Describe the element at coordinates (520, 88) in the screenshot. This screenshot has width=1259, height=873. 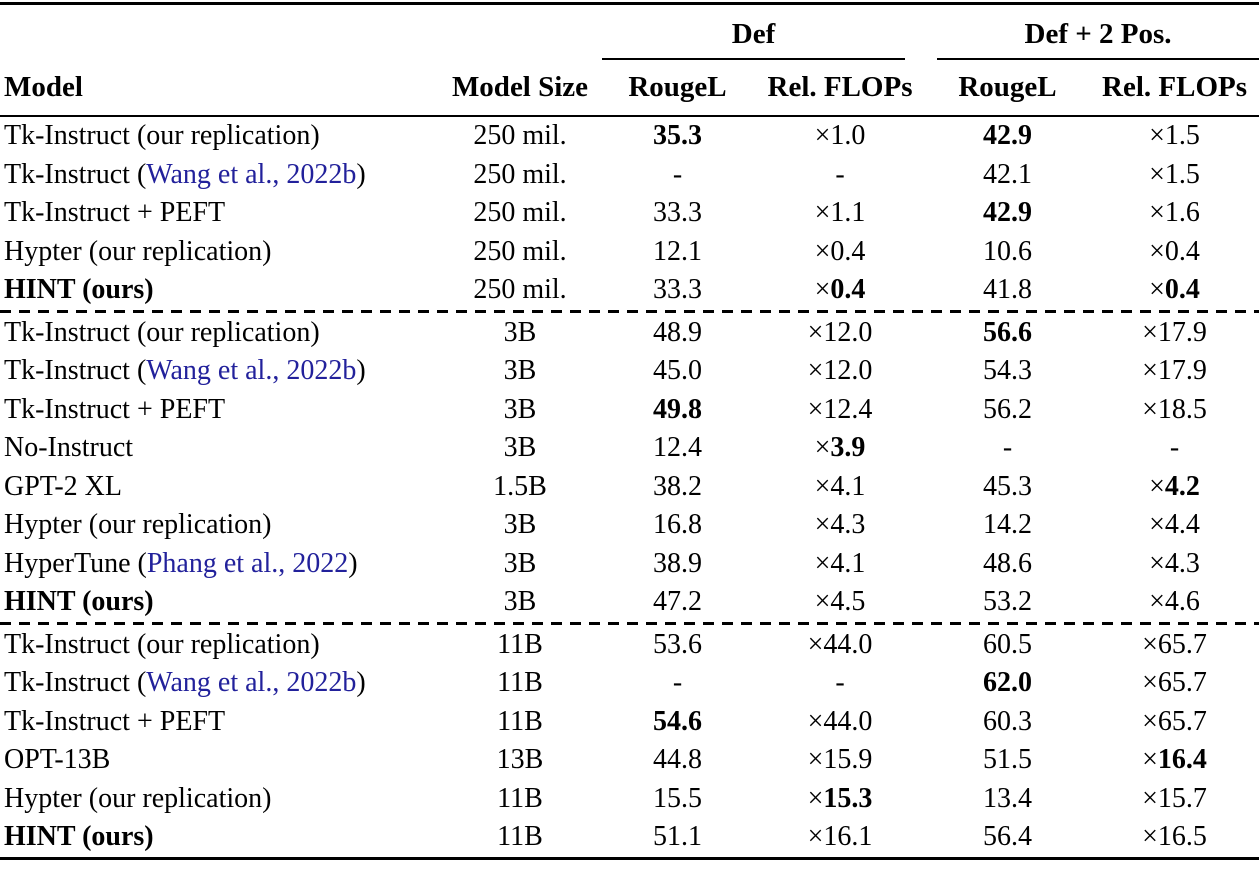
I see `column-header-model-size: Model Size` at that location.